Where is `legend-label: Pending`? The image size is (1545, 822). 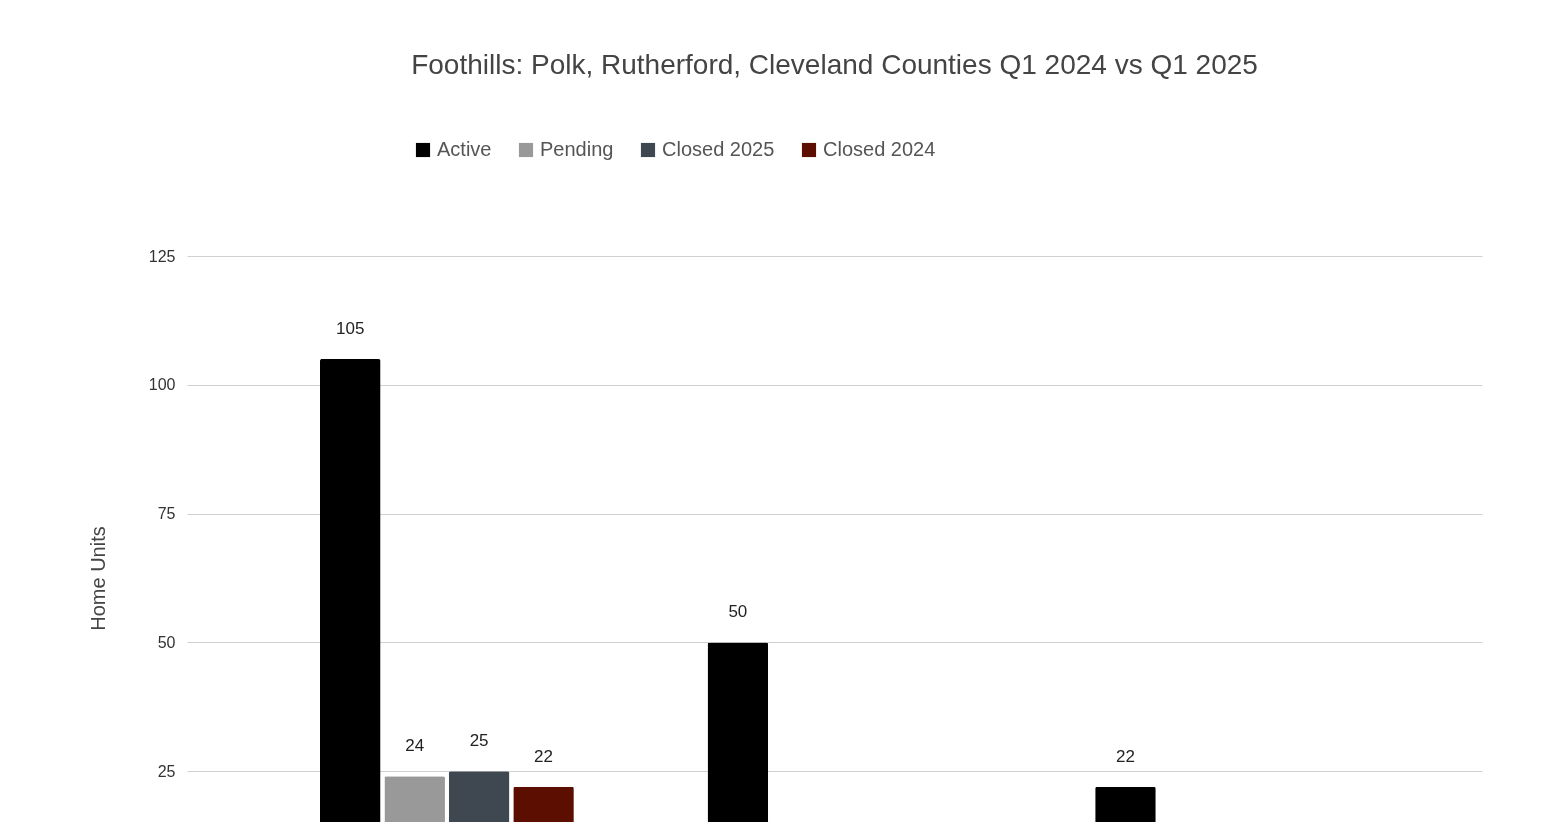
legend-label: Pending is located at coordinates (577, 149).